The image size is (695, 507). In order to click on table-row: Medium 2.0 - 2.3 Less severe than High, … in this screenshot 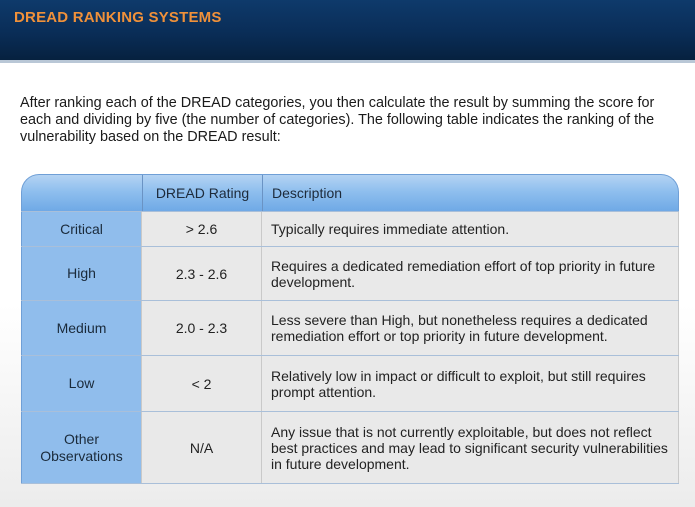, I will do `click(350, 327)`.